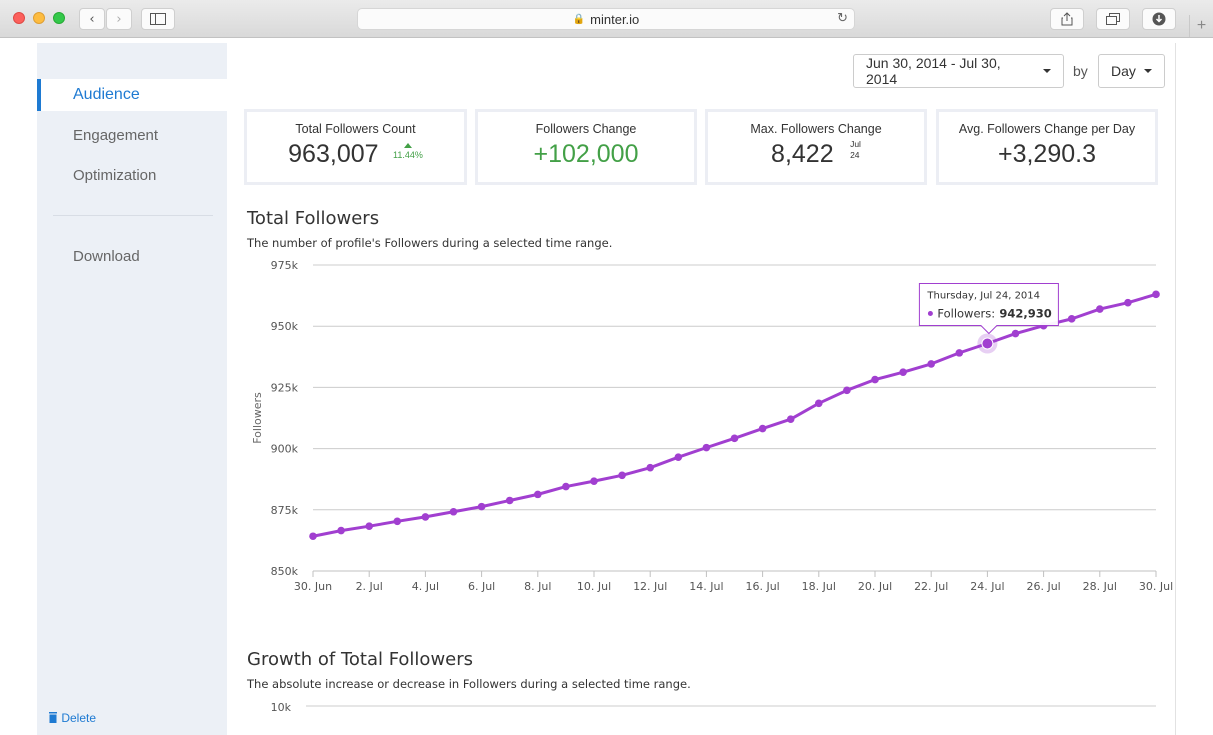 This screenshot has width=1213, height=735. What do you see at coordinates (855, 150) in the screenshot?
I see `stat-date: Jul 24` at bounding box center [855, 150].